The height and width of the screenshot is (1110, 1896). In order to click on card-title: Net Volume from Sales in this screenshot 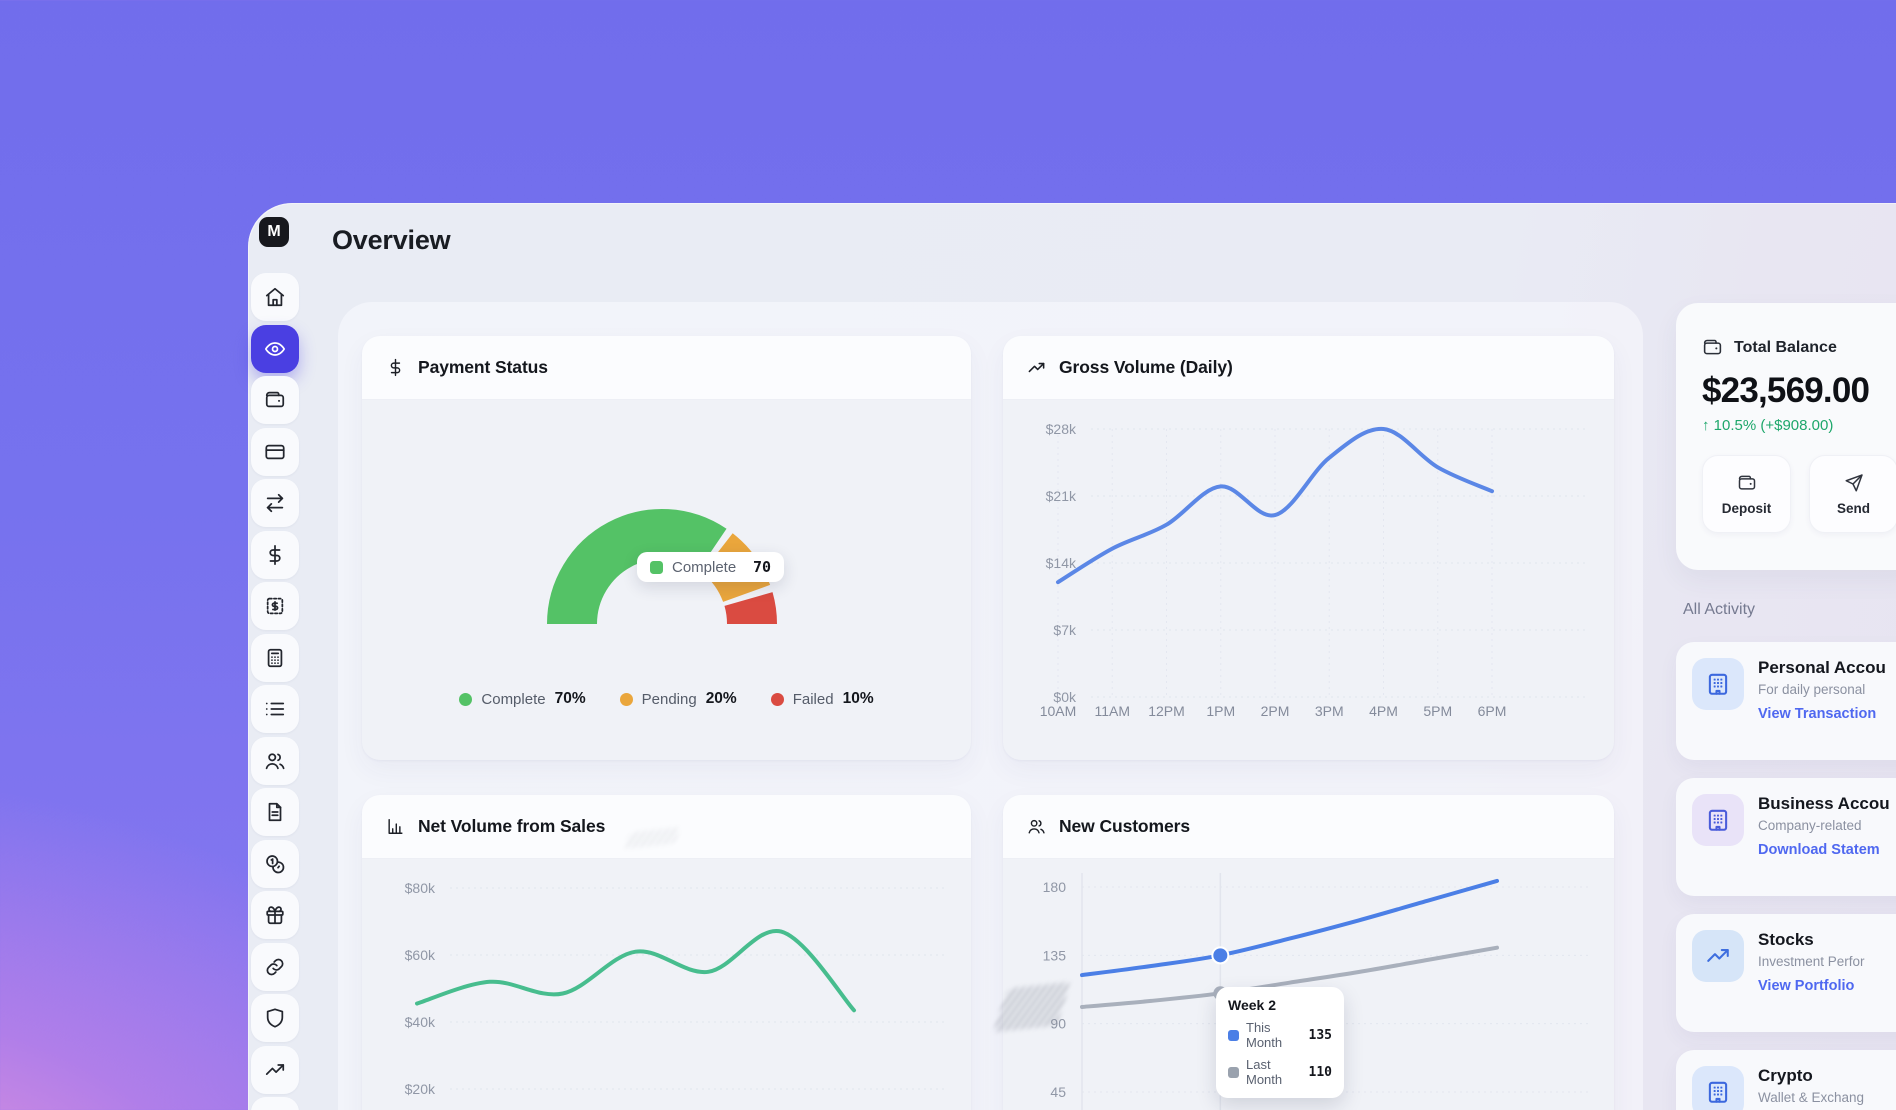, I will do `click(512, 826)`.